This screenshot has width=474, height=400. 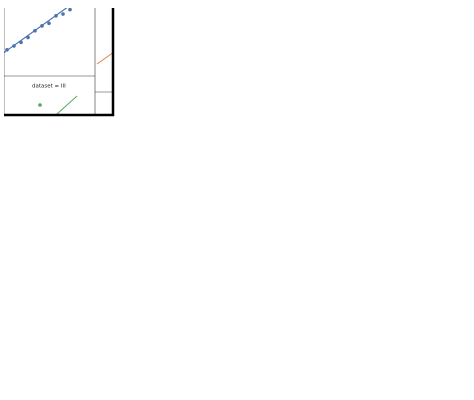 I want to click on gallery-thumbnail: 45° 135° 0° 180° 315° 225°, so click(x=69, y=200).